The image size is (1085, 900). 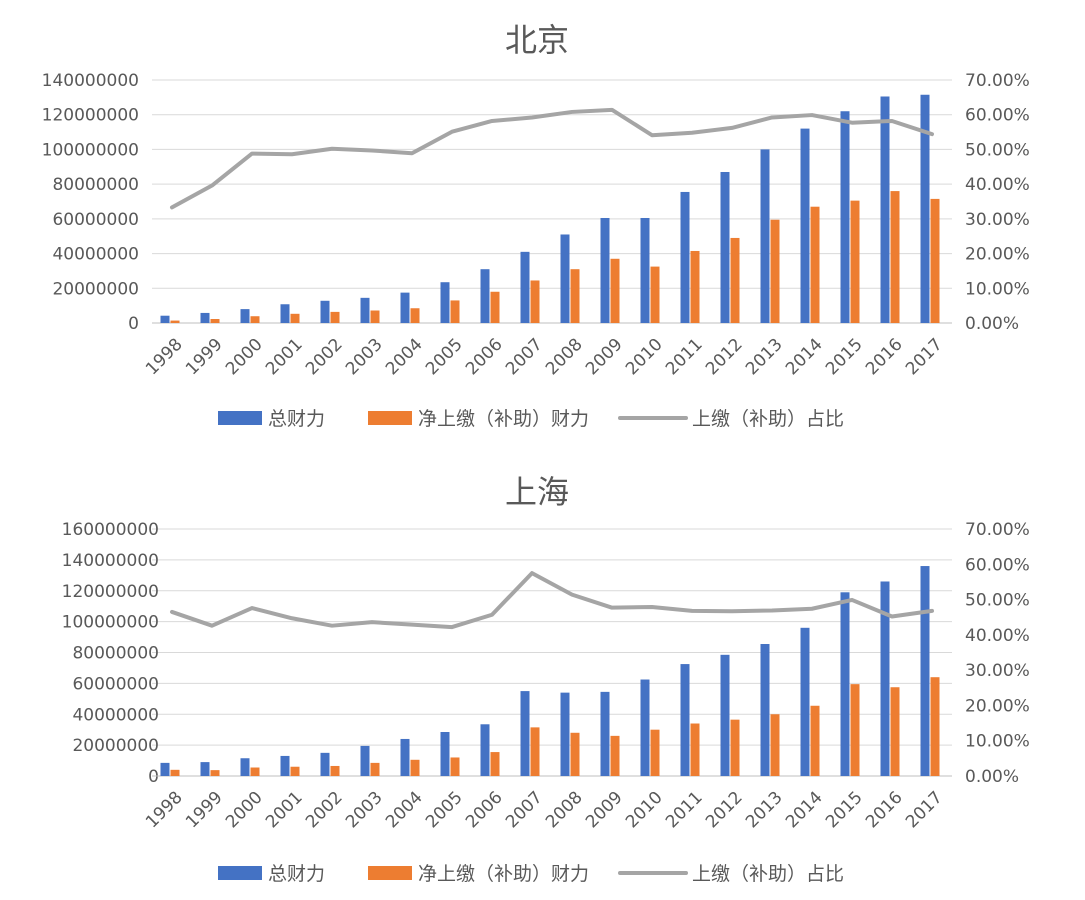 I want to click on x-tick-label: 2016, so click(x=884, y=810).